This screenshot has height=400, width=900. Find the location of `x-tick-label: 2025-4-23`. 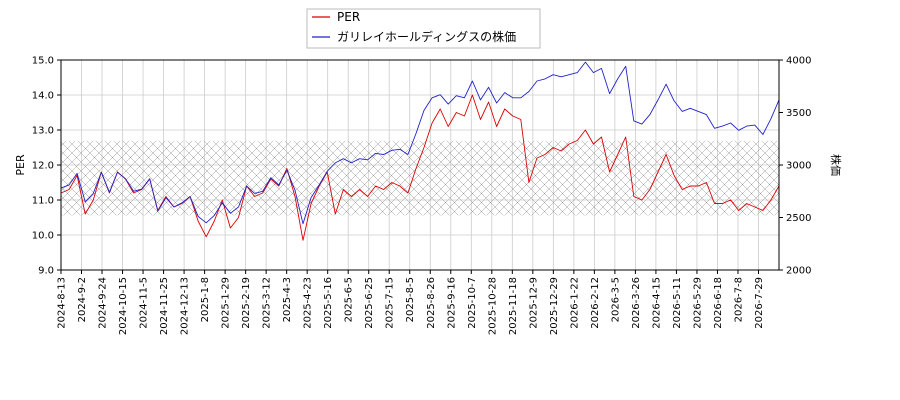

x-tick-label: 2025-4-23 is located at coordinates (308, 303).